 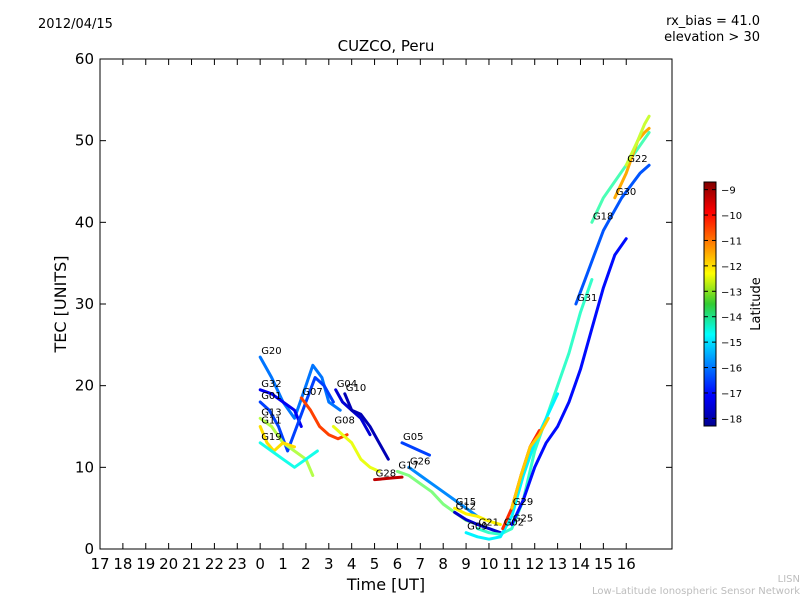 What do you see at coordinates (385, 584) in the screenshot?
I see `x-axis-label: Time [UT]` at bounding box center [385, 584].